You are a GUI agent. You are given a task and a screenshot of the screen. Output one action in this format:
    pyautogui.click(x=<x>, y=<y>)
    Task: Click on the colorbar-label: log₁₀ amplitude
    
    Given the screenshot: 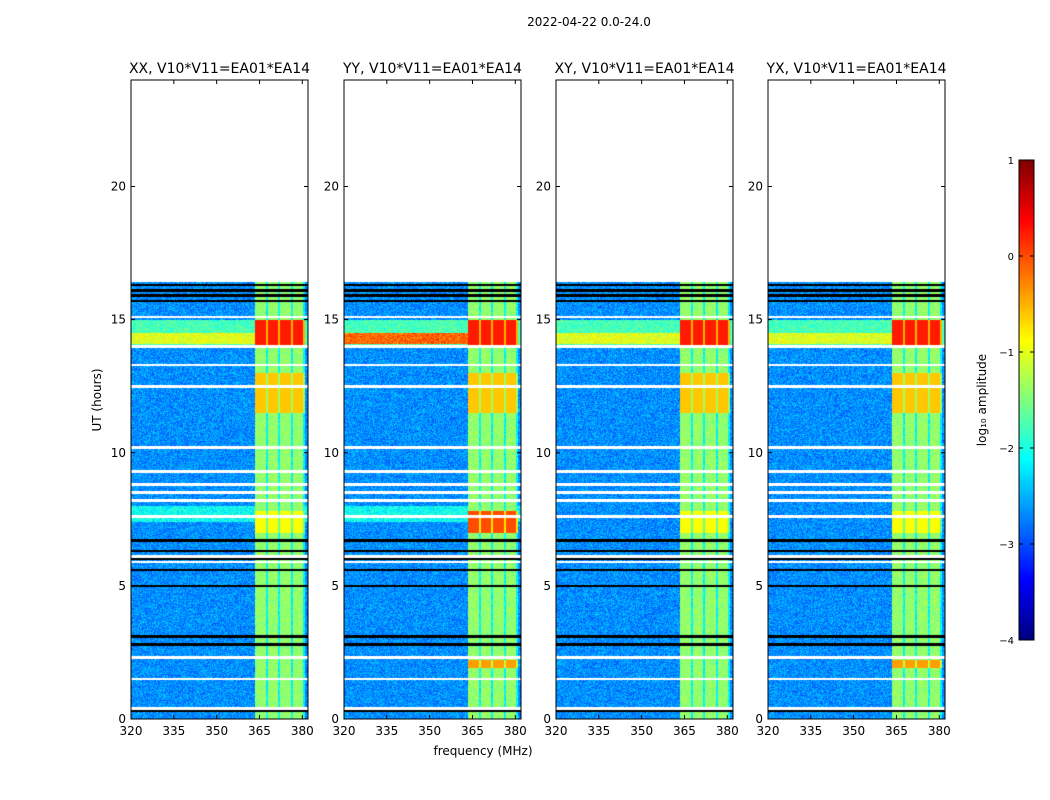 What is the action you would take?
    pyautogui.click(x=982, y=400)
    